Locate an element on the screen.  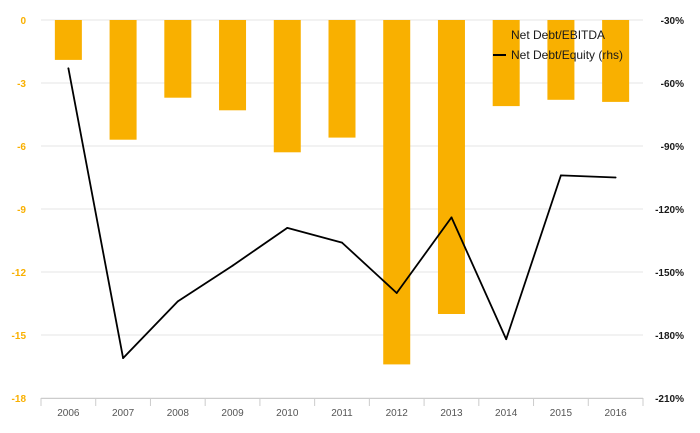
right-tick-label: -60% is located at coordinates (672, 84).